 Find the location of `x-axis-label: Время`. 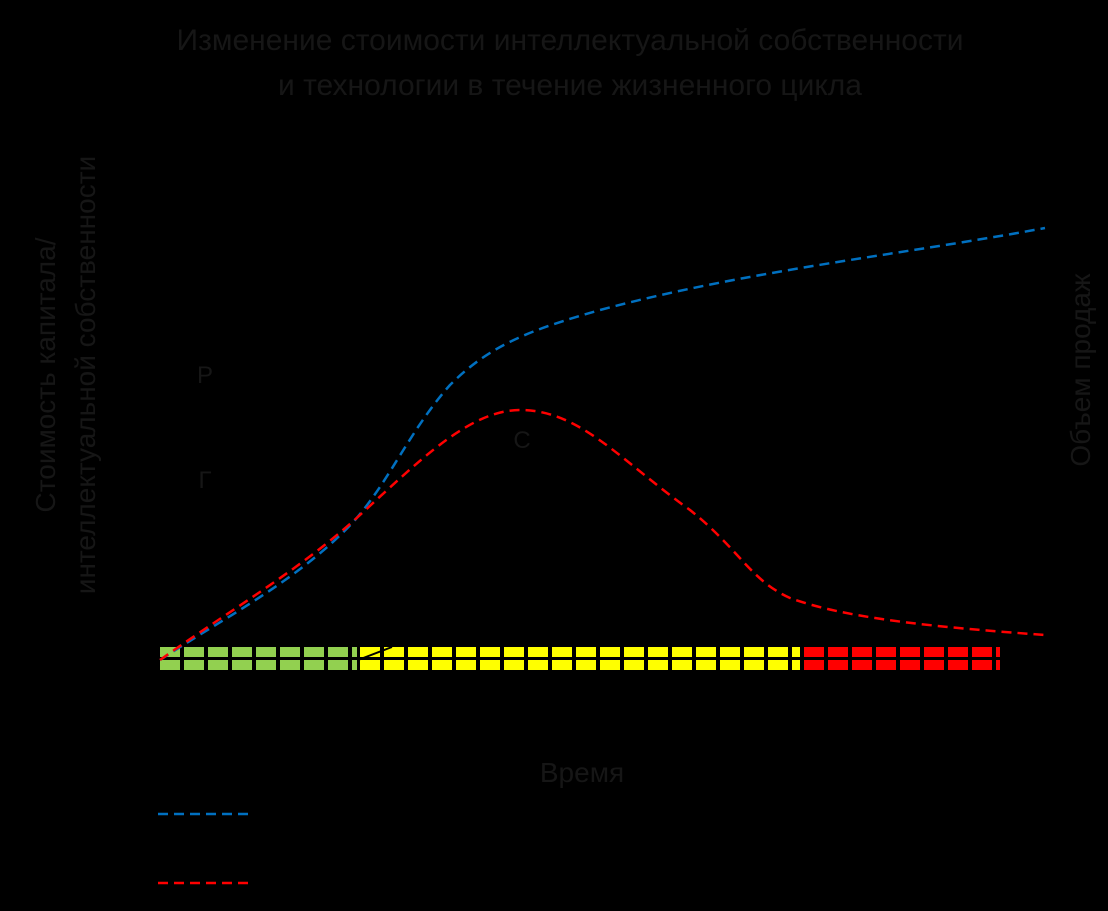

x-axis-label: Время is located at coordinates (582, 772).